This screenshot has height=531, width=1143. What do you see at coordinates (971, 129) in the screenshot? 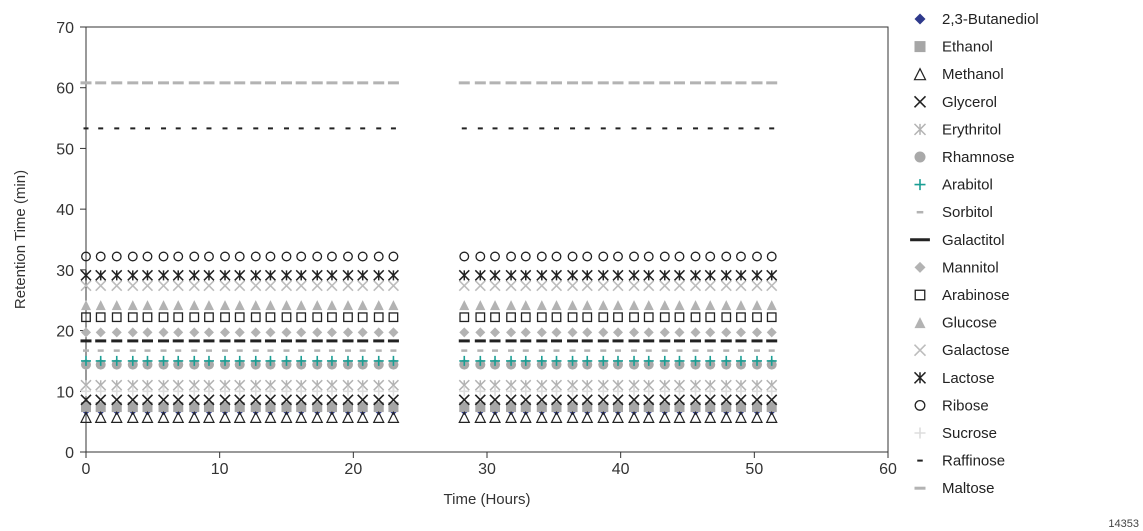
I see `legend-label: Erythritol` at bounding box center [971, 129].